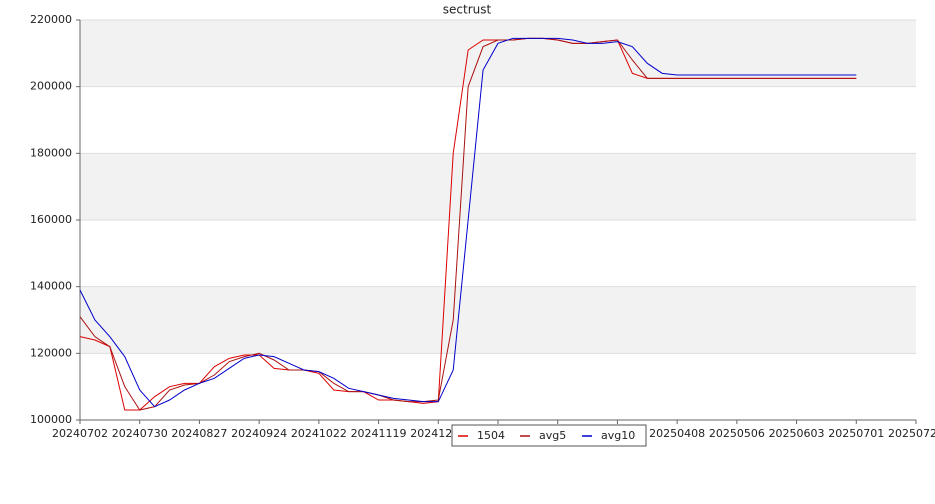 This screenshot has height=504, width=935. Describe the element at coordinates (677, 433) in the screenshot. I see `x-tick-label: 20250408` at that location.